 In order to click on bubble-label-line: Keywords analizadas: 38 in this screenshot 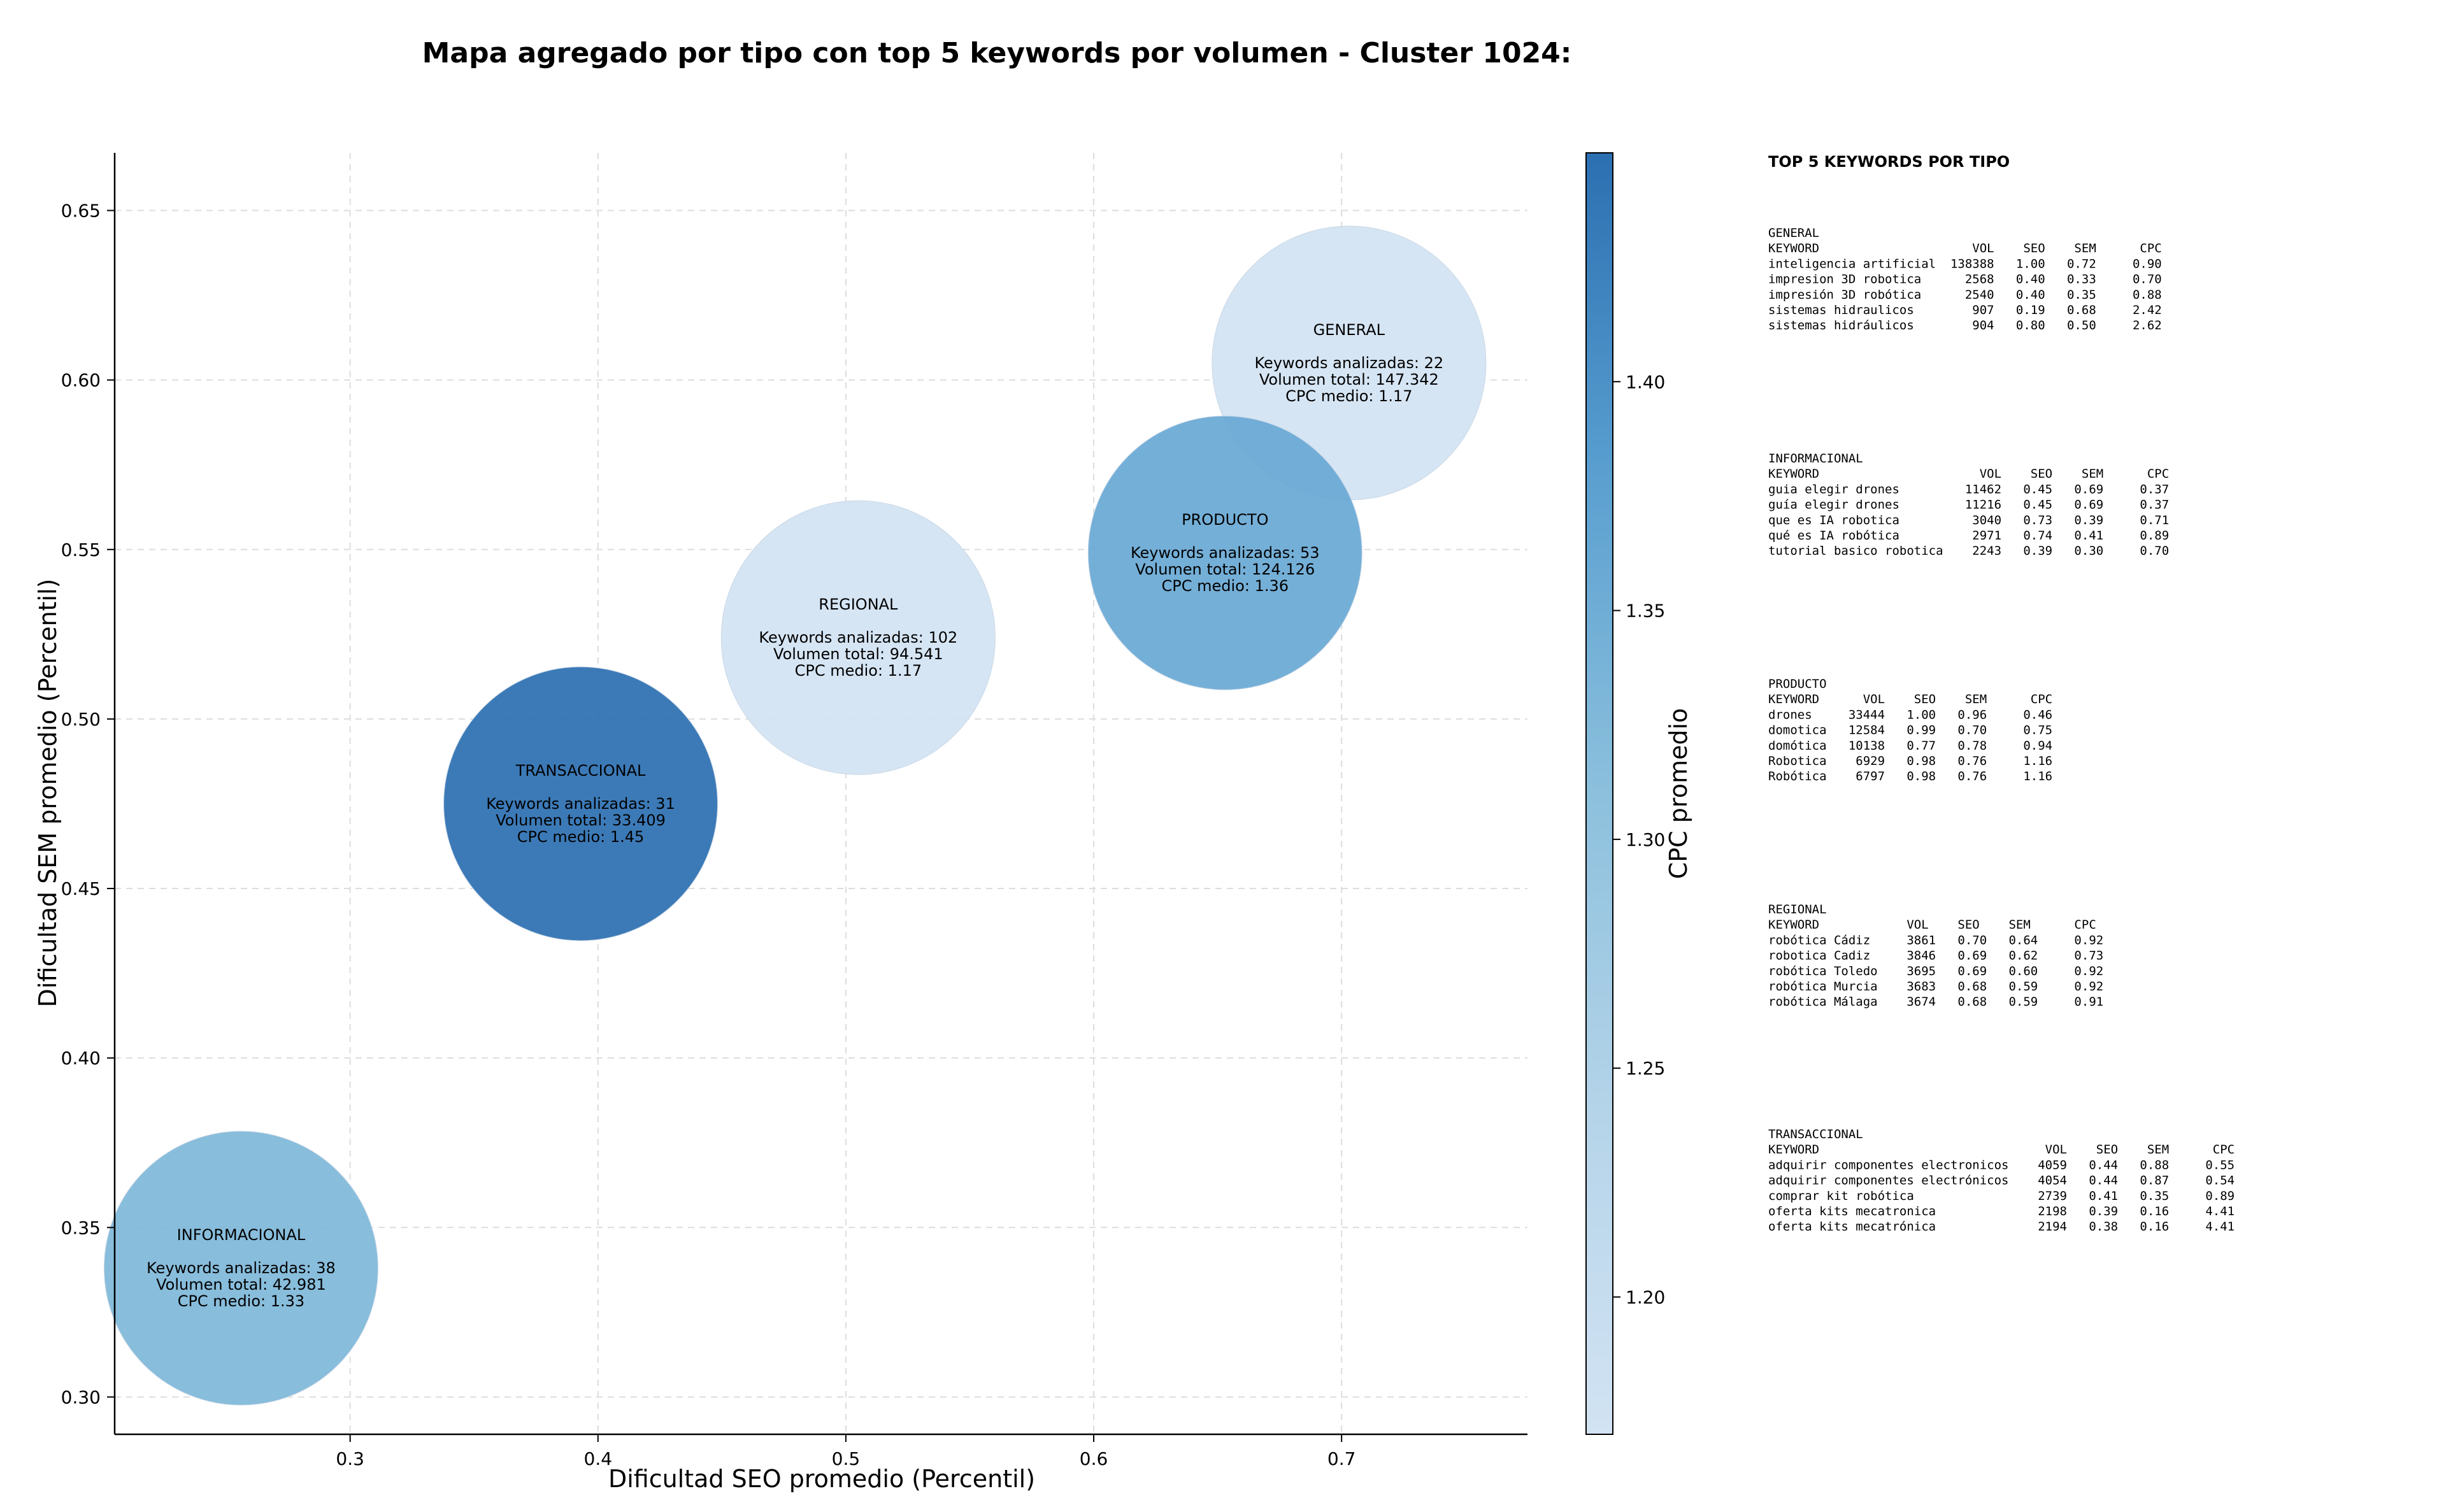, I will do `click(242, 1268)`.